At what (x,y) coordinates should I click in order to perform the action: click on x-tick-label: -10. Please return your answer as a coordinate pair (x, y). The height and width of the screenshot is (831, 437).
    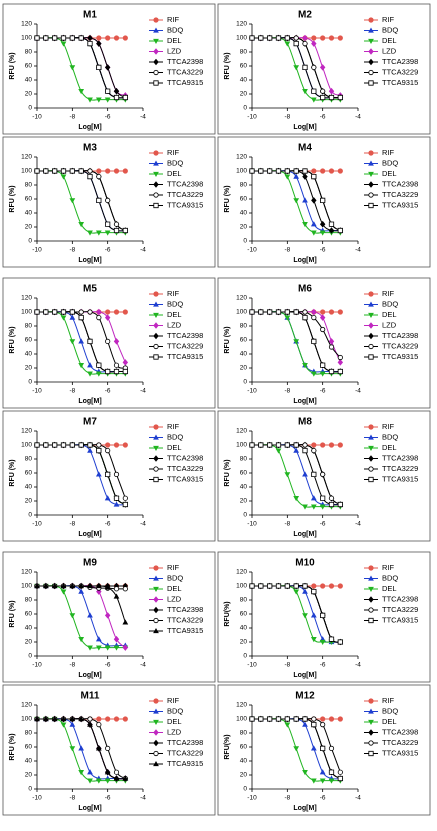
    Looking at the image, I should click on (252, 798).